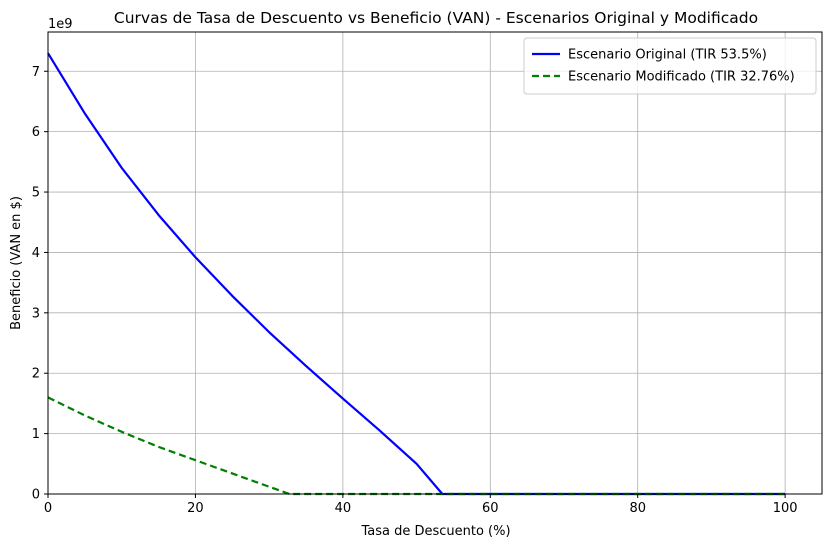 Image resolution: width=833 pixels, height=547 pixels. Describe the element at coordinates (16, 263) in the screenshot. I see `y-axis-label: Beneficio (VAN en $)` at that location.